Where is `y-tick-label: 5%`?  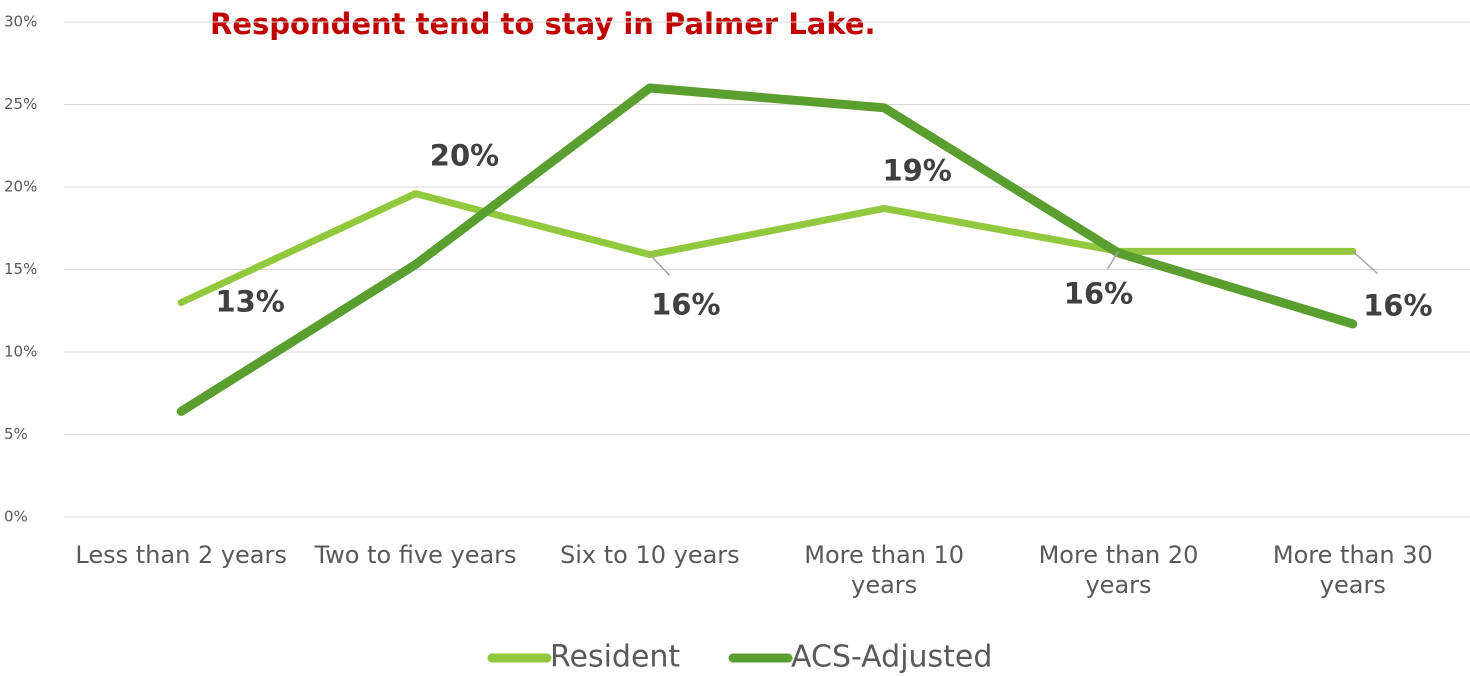 y-tick-label: 5% is located at coordinates (16, 434).